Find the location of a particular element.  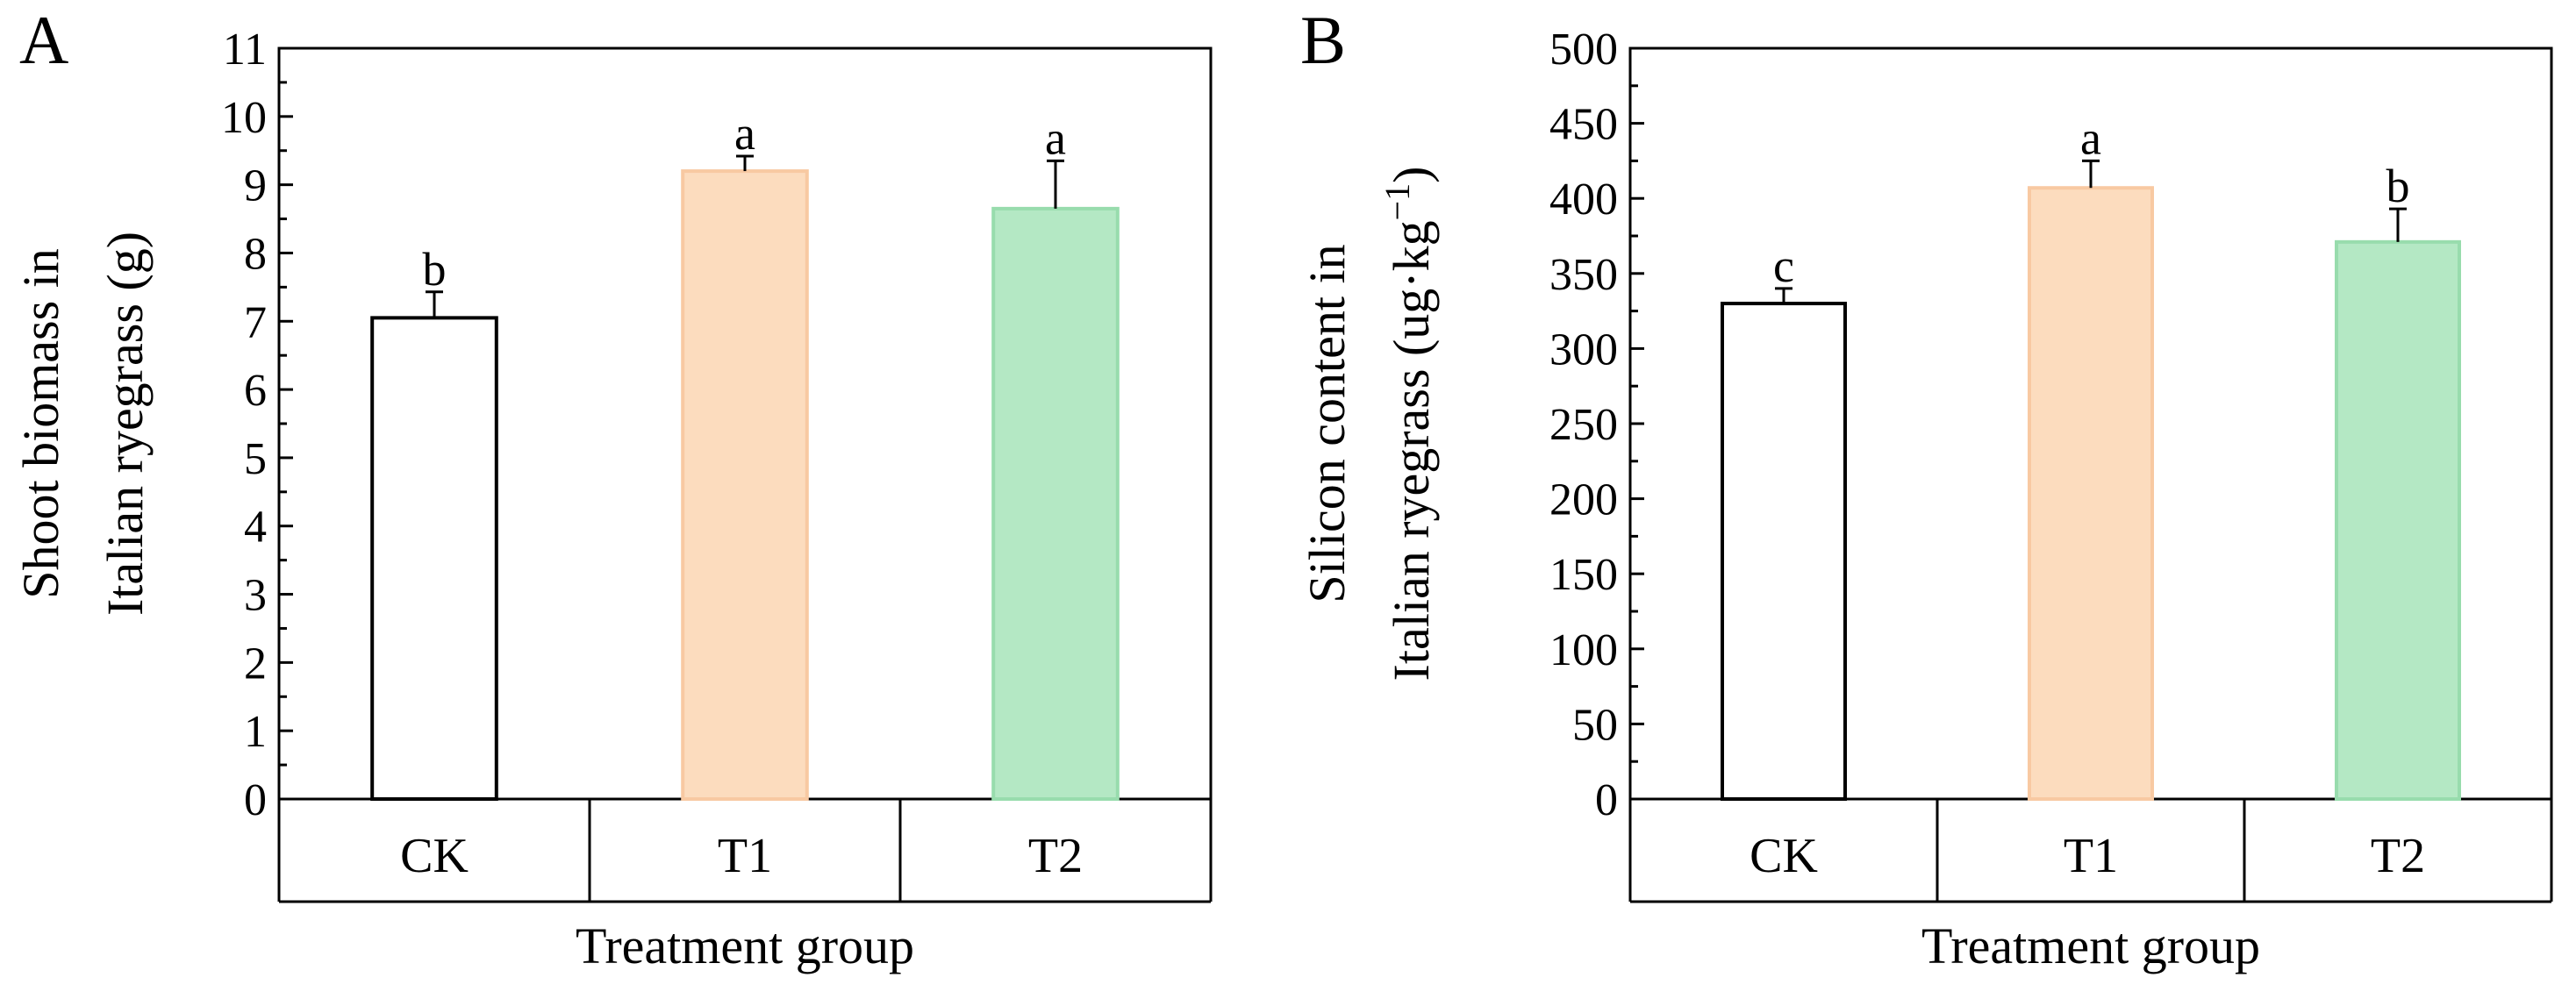

y-tick-label-b: 500 is located at coordinates (1583, 50).